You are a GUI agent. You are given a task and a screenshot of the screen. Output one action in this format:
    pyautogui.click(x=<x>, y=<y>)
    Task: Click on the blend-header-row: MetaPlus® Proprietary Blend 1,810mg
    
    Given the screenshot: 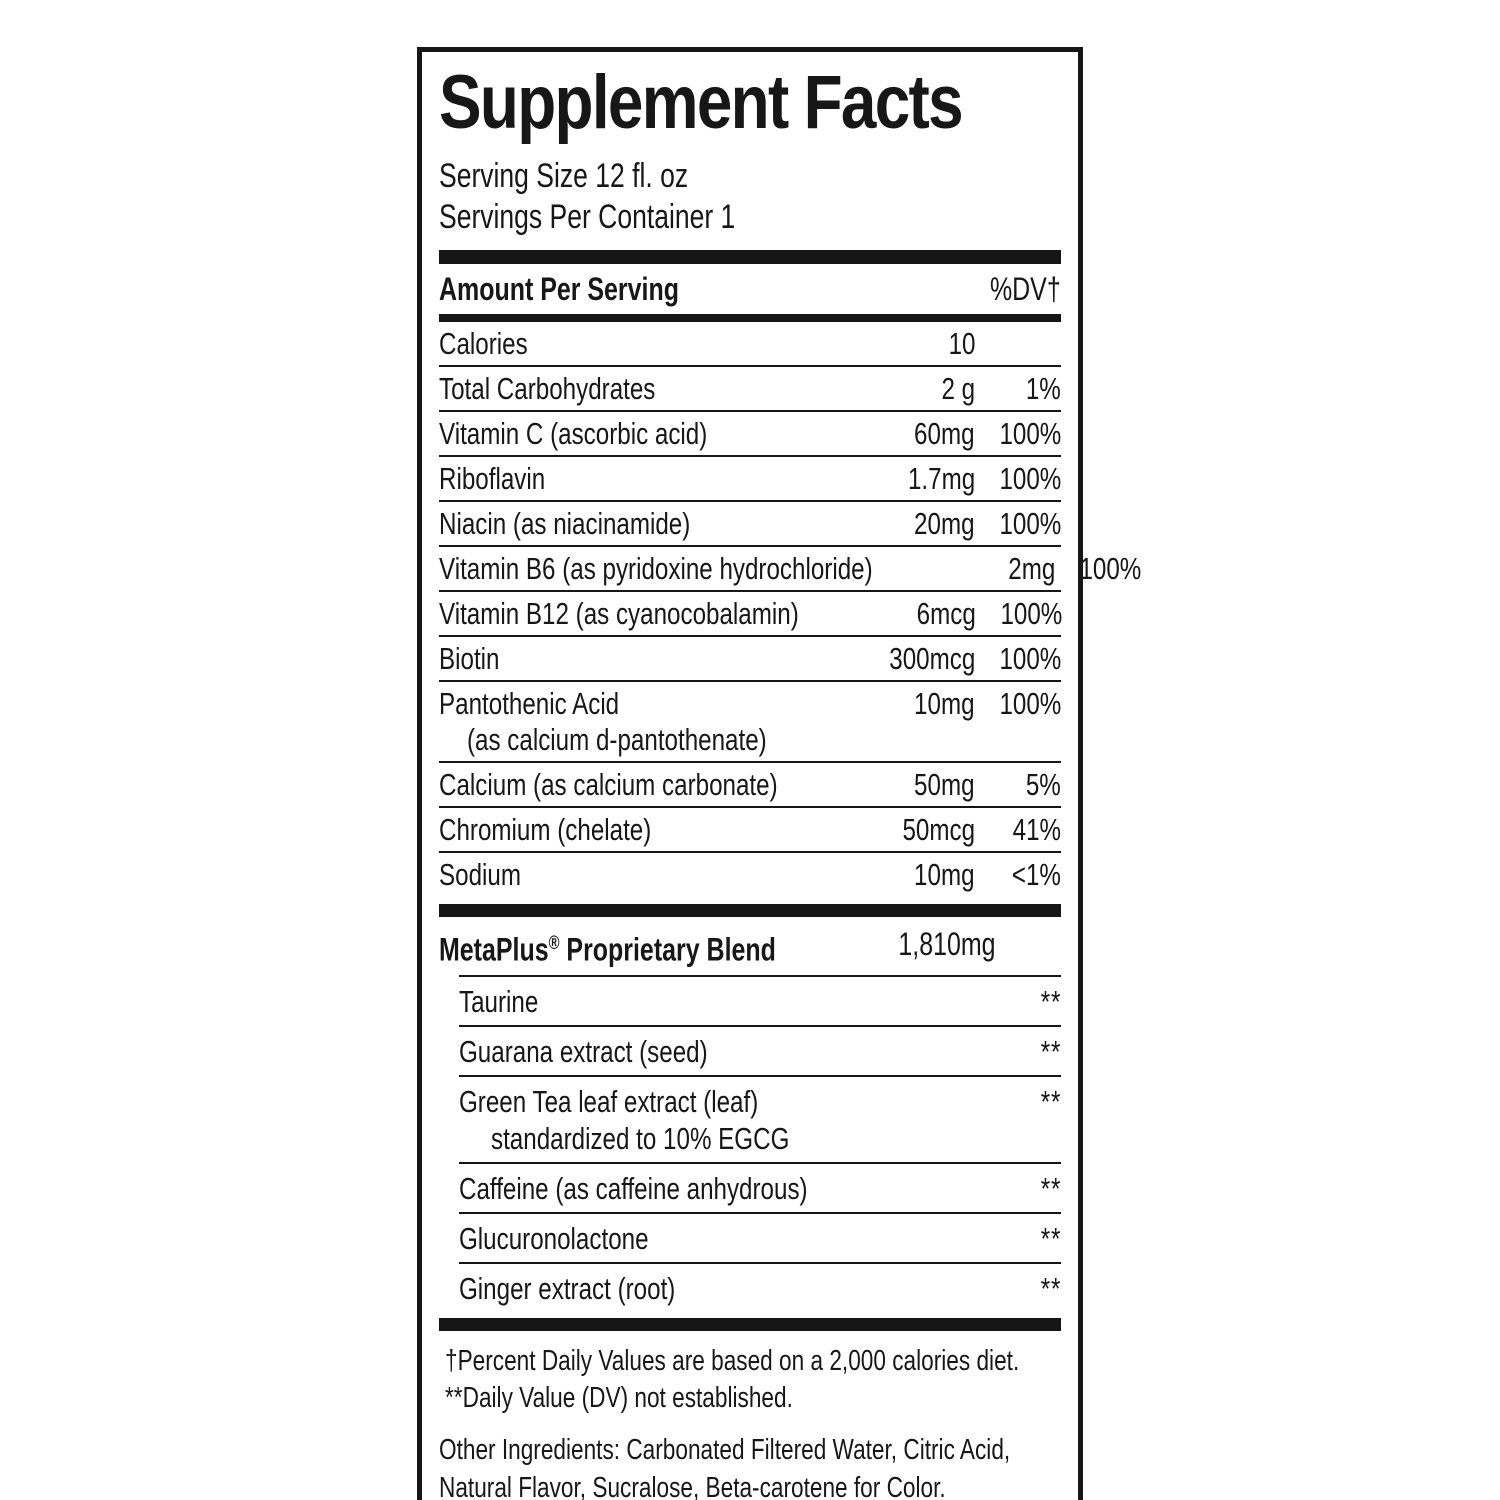 What is the action you would take?
    pyautogui.click(x=750, y=946)
    